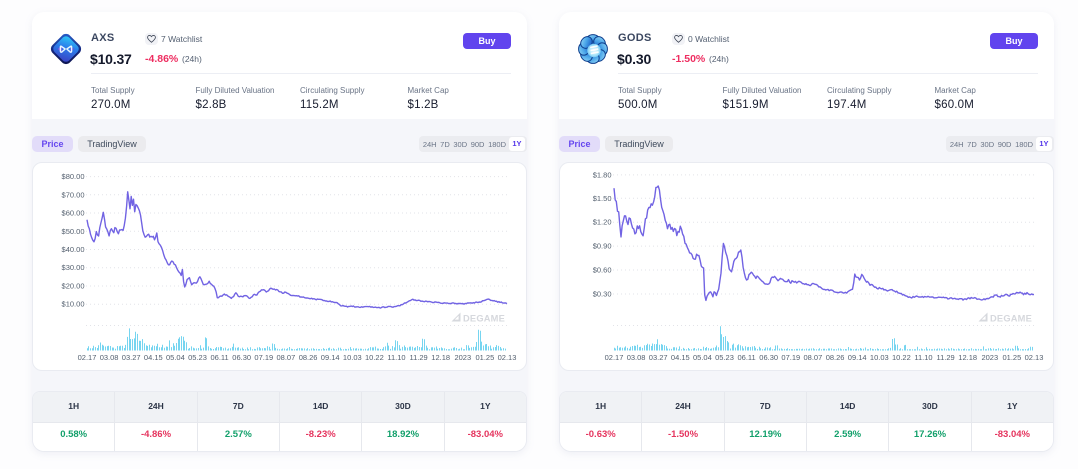  Describe the element at coordinates (73, 249) in the screenshot. I see `svg-text: $40.00` at that location.